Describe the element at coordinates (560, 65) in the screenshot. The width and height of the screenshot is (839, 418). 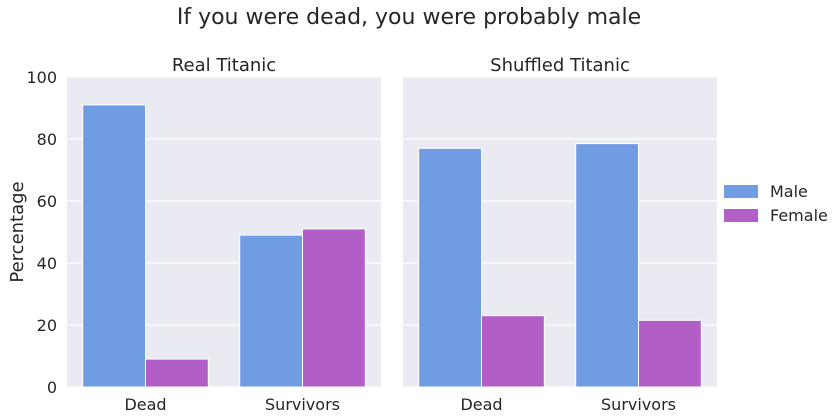
I see `panel-title: Shuffled Titanic` at that location.